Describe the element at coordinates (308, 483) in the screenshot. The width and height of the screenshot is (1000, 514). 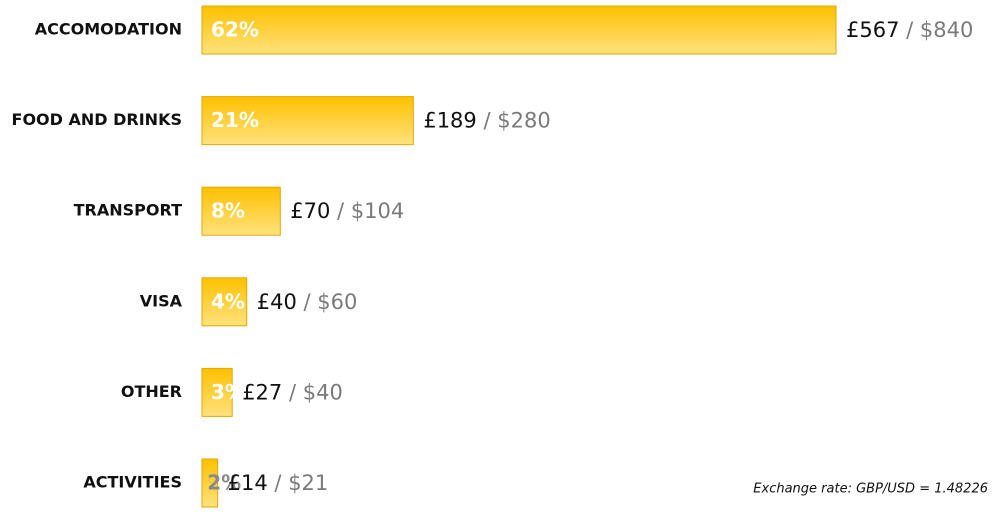
I see `usd-label: $21` at that location.